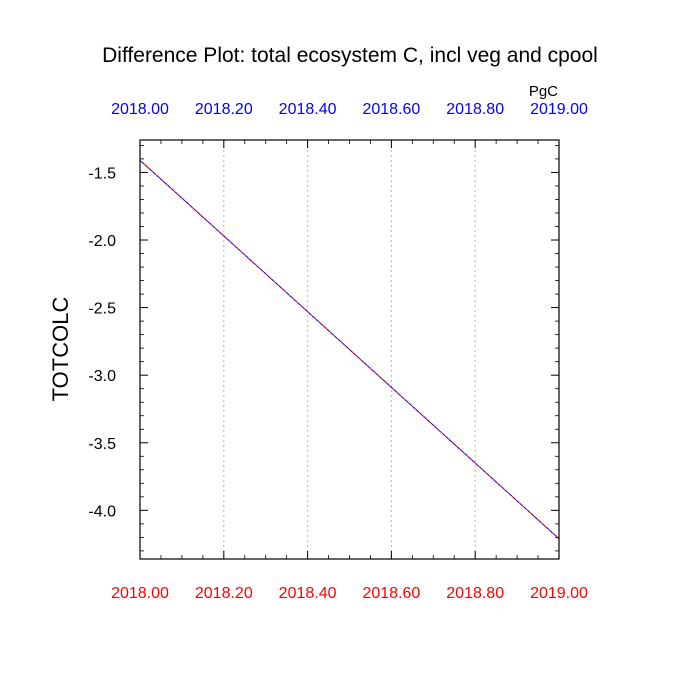  I want to click on x-tick-label-top: 2018.80, so click(475, 109).